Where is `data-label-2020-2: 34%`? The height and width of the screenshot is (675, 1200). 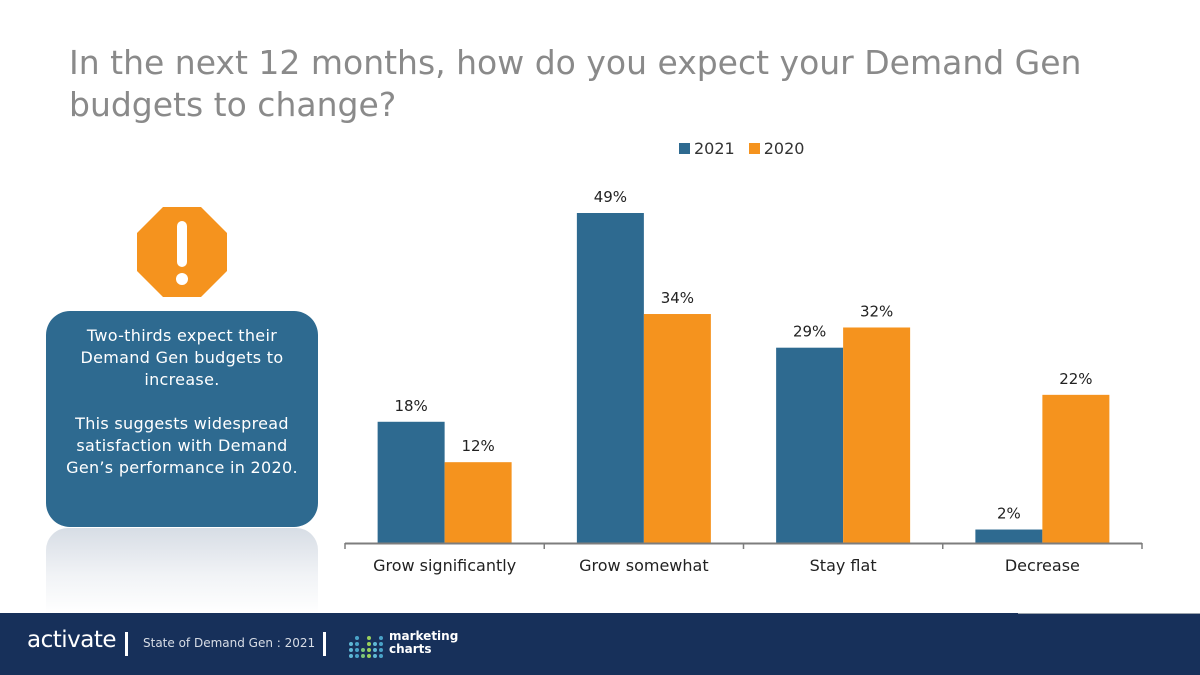 data-label-2020-2: 34% is located at coordinates (677, 298).